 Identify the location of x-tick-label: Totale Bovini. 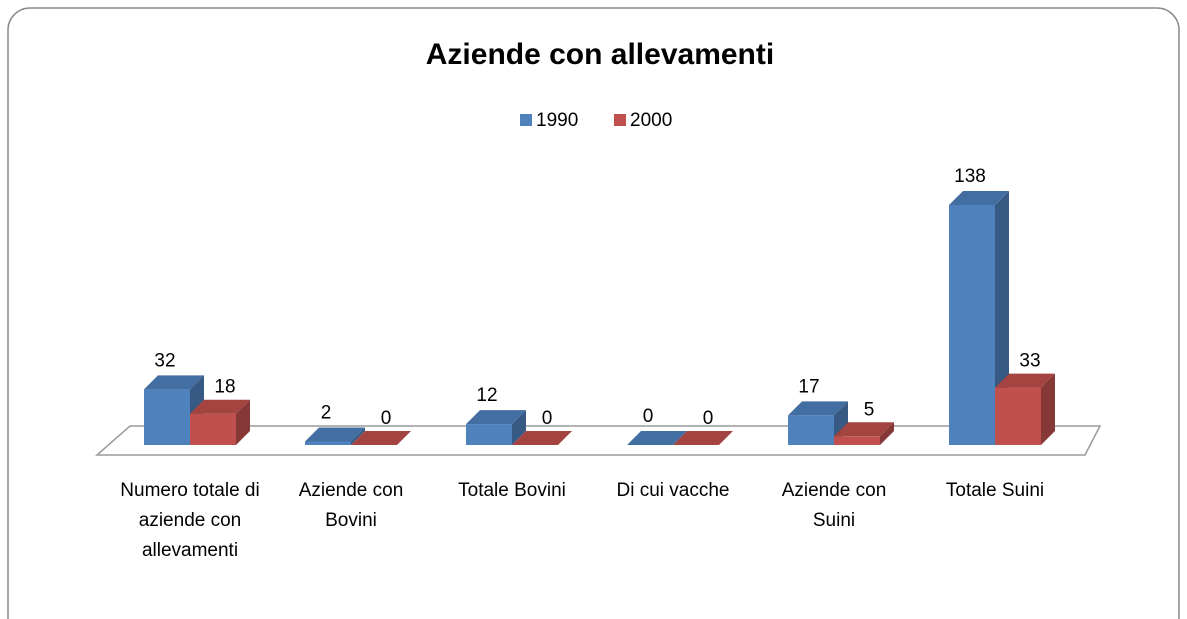
(512, 490).